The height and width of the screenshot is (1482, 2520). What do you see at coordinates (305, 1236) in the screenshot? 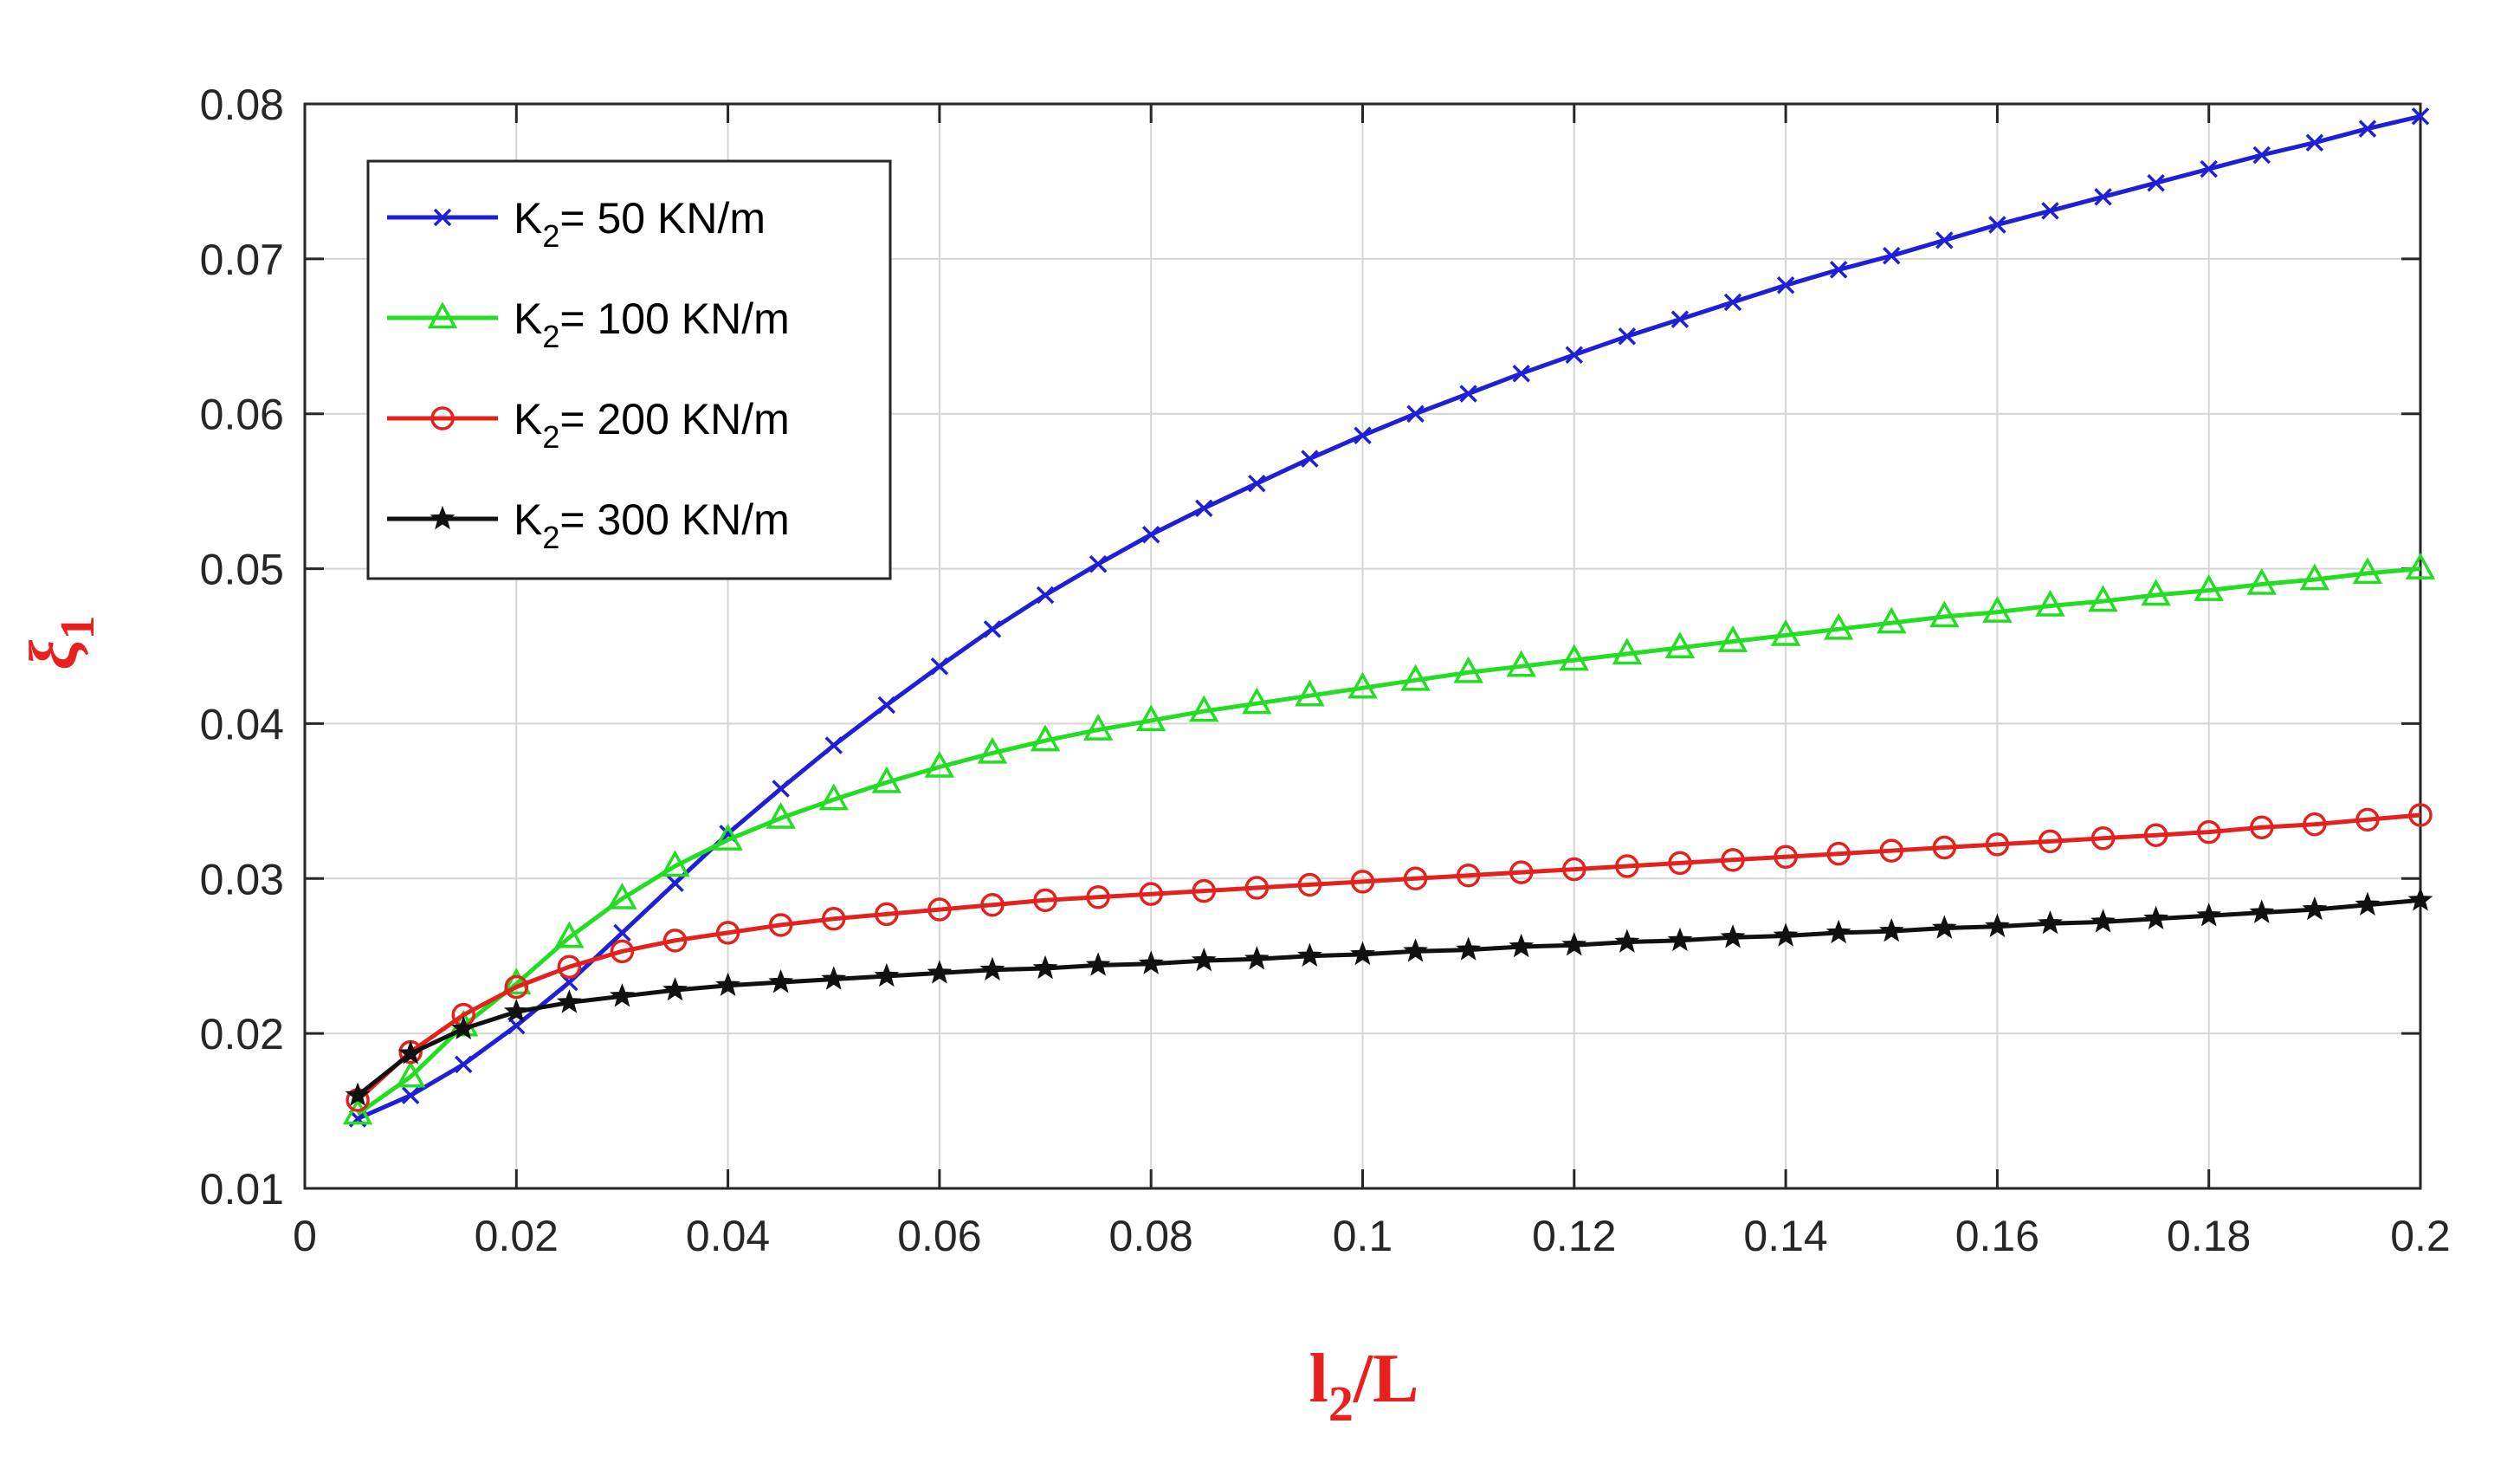
I see `x-tick-label: 0` at bounding box center [305, 1236].